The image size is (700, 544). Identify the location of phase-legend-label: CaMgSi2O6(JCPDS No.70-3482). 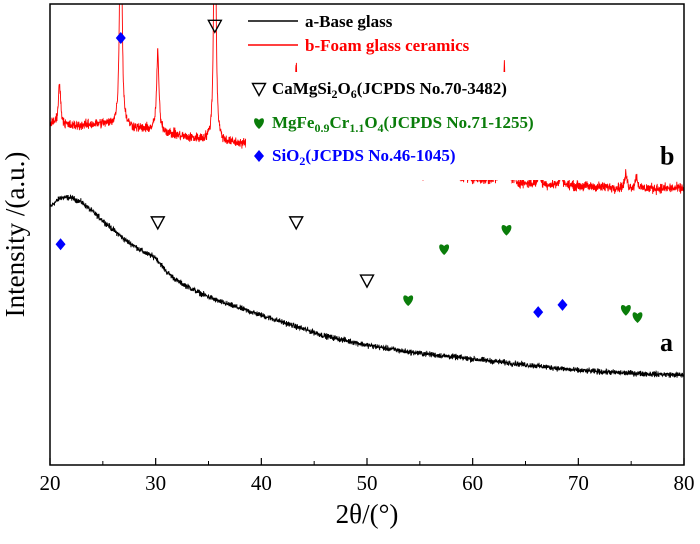
(389, 90).